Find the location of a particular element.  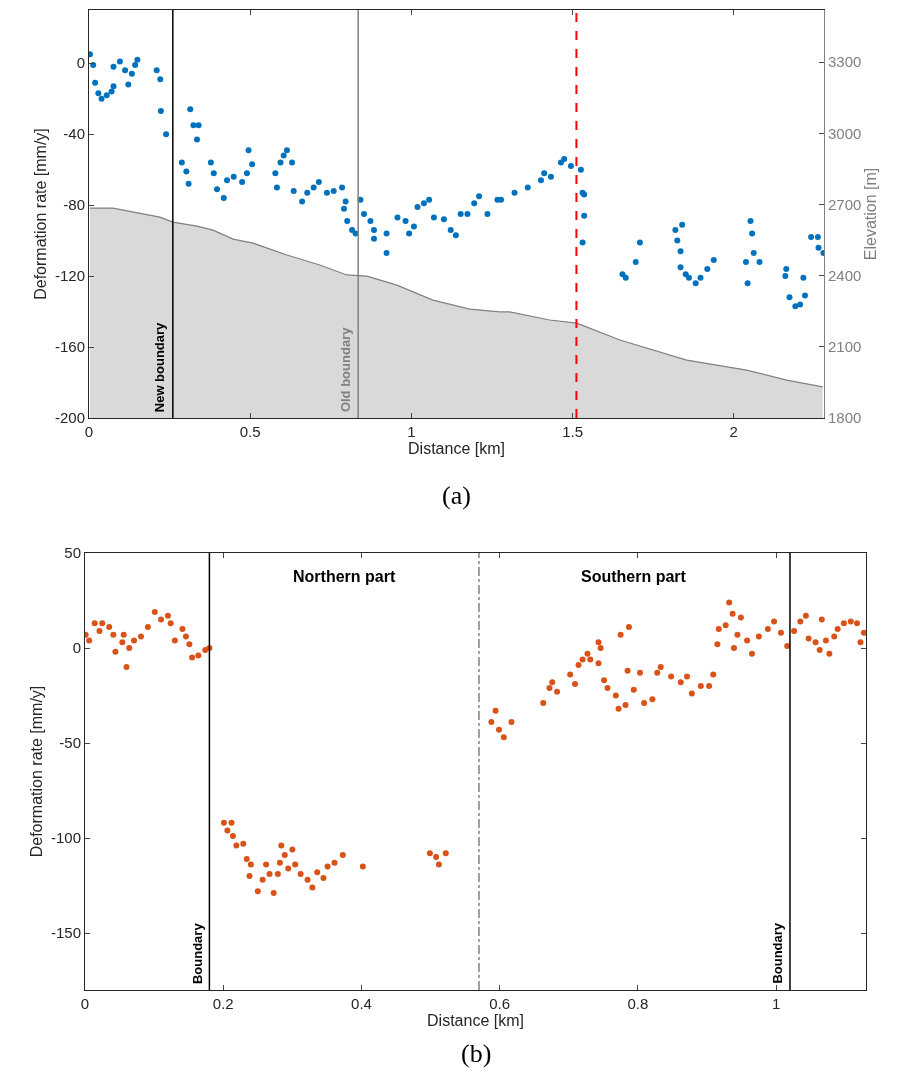

x-tick-label: 0.6 is located at coordinates (500, 1003).